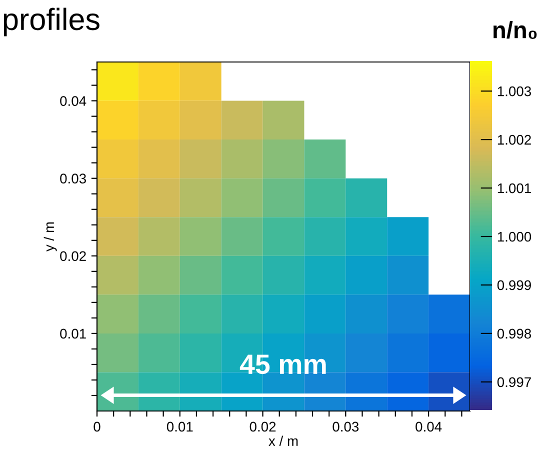  I want to click on color-bar-label: 0.997, so click(514, 382).